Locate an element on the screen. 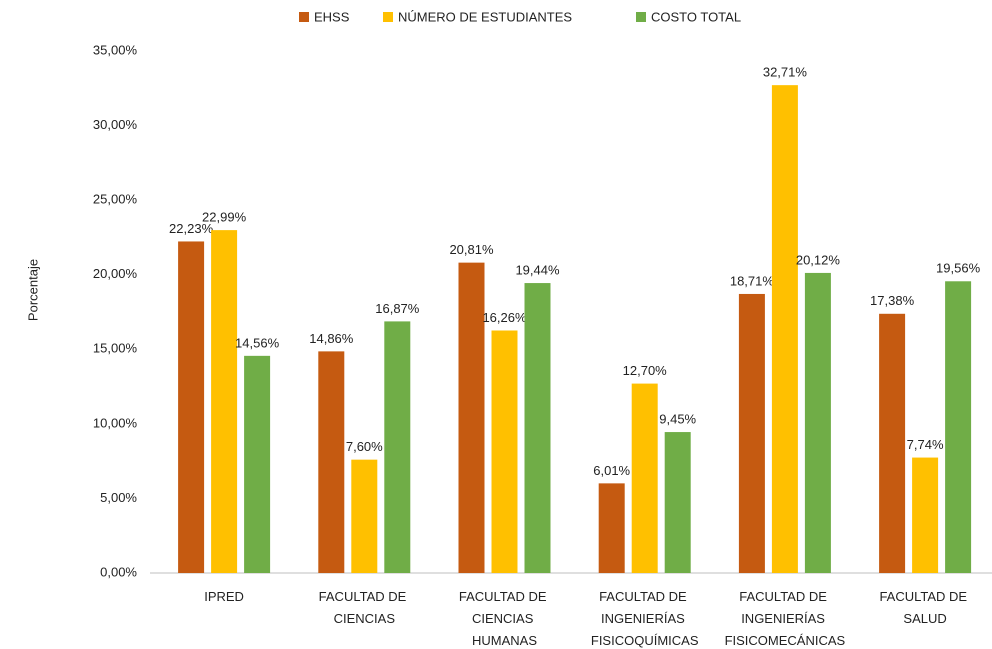 Image resolution: width=992 pixels, height=649 pixels. data-label: 14,56% is located at coordinates (257, 342).